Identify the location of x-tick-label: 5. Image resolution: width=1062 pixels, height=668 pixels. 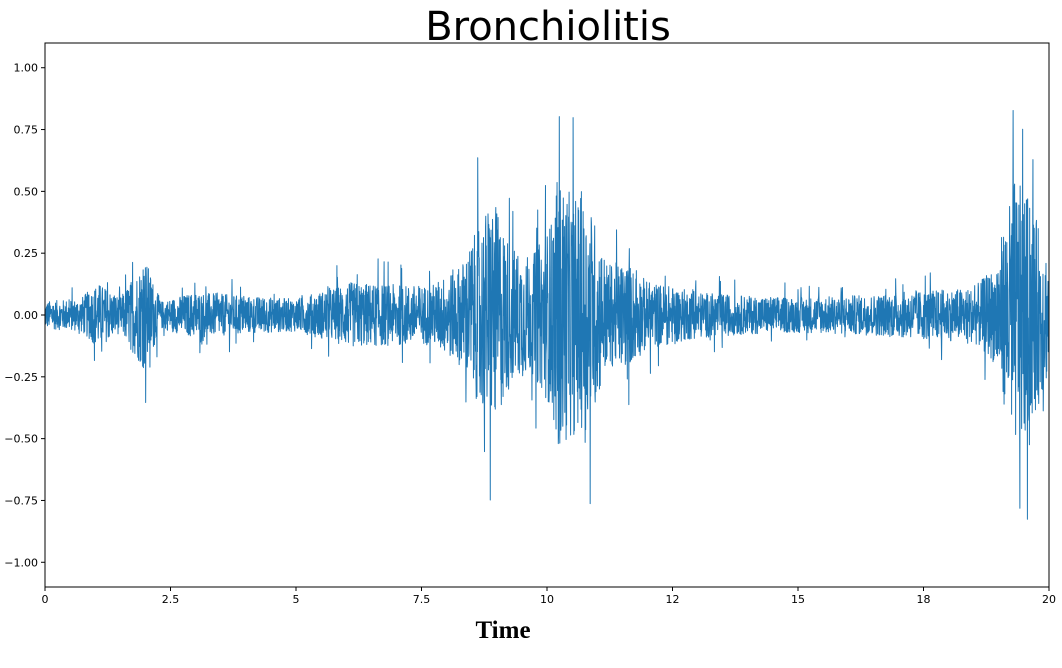
(296, 599).